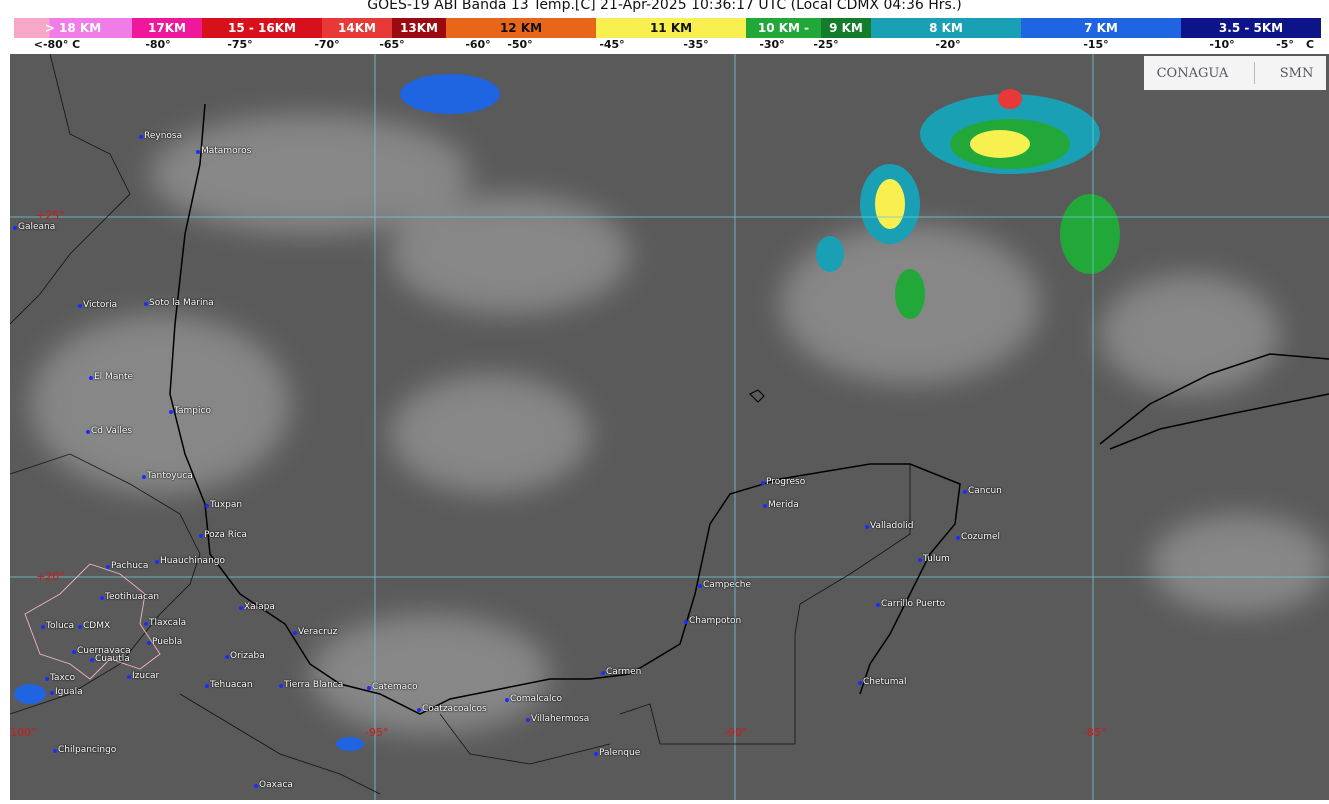 This screenshot has height=804, width=1329. What do you see at coordinates (1101, 28) in the screenshot?
I see `legend-segment: 7 KM` at bounding box center [1101, 28].